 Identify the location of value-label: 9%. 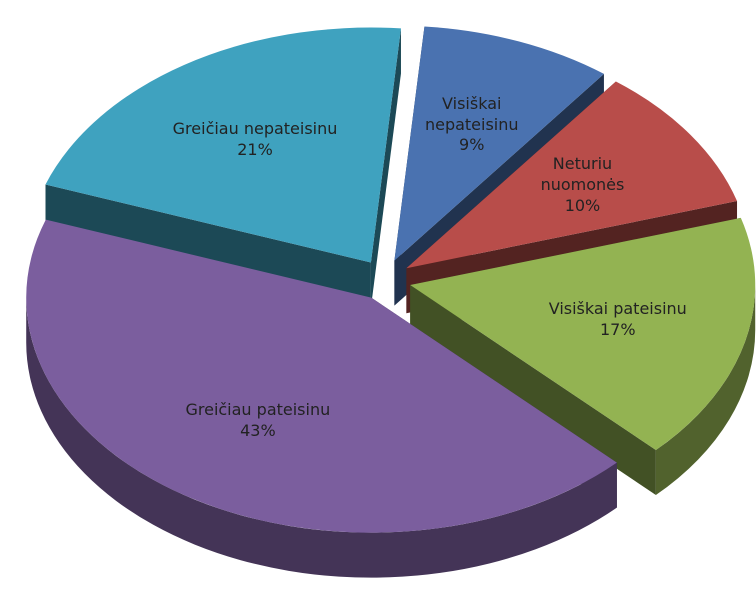
(472, 145).